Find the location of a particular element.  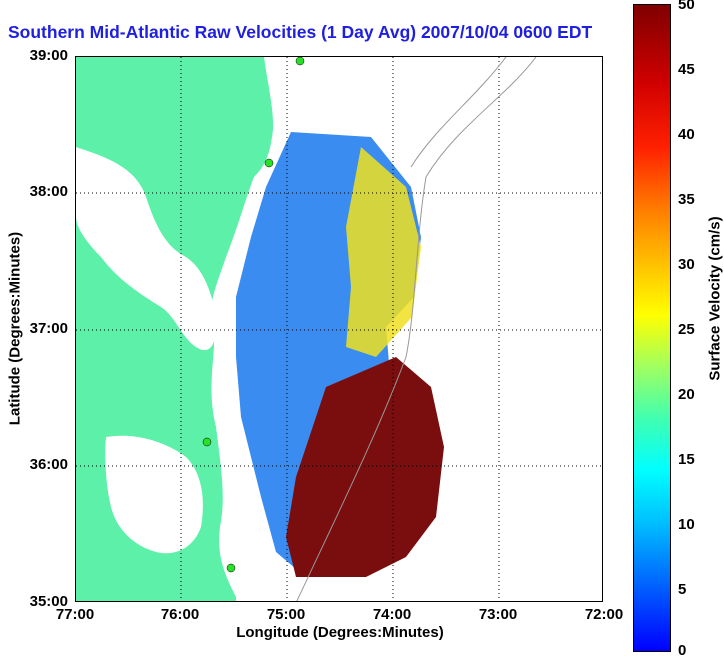

y-tick: 35:00 is located at coordinates (48, 601).